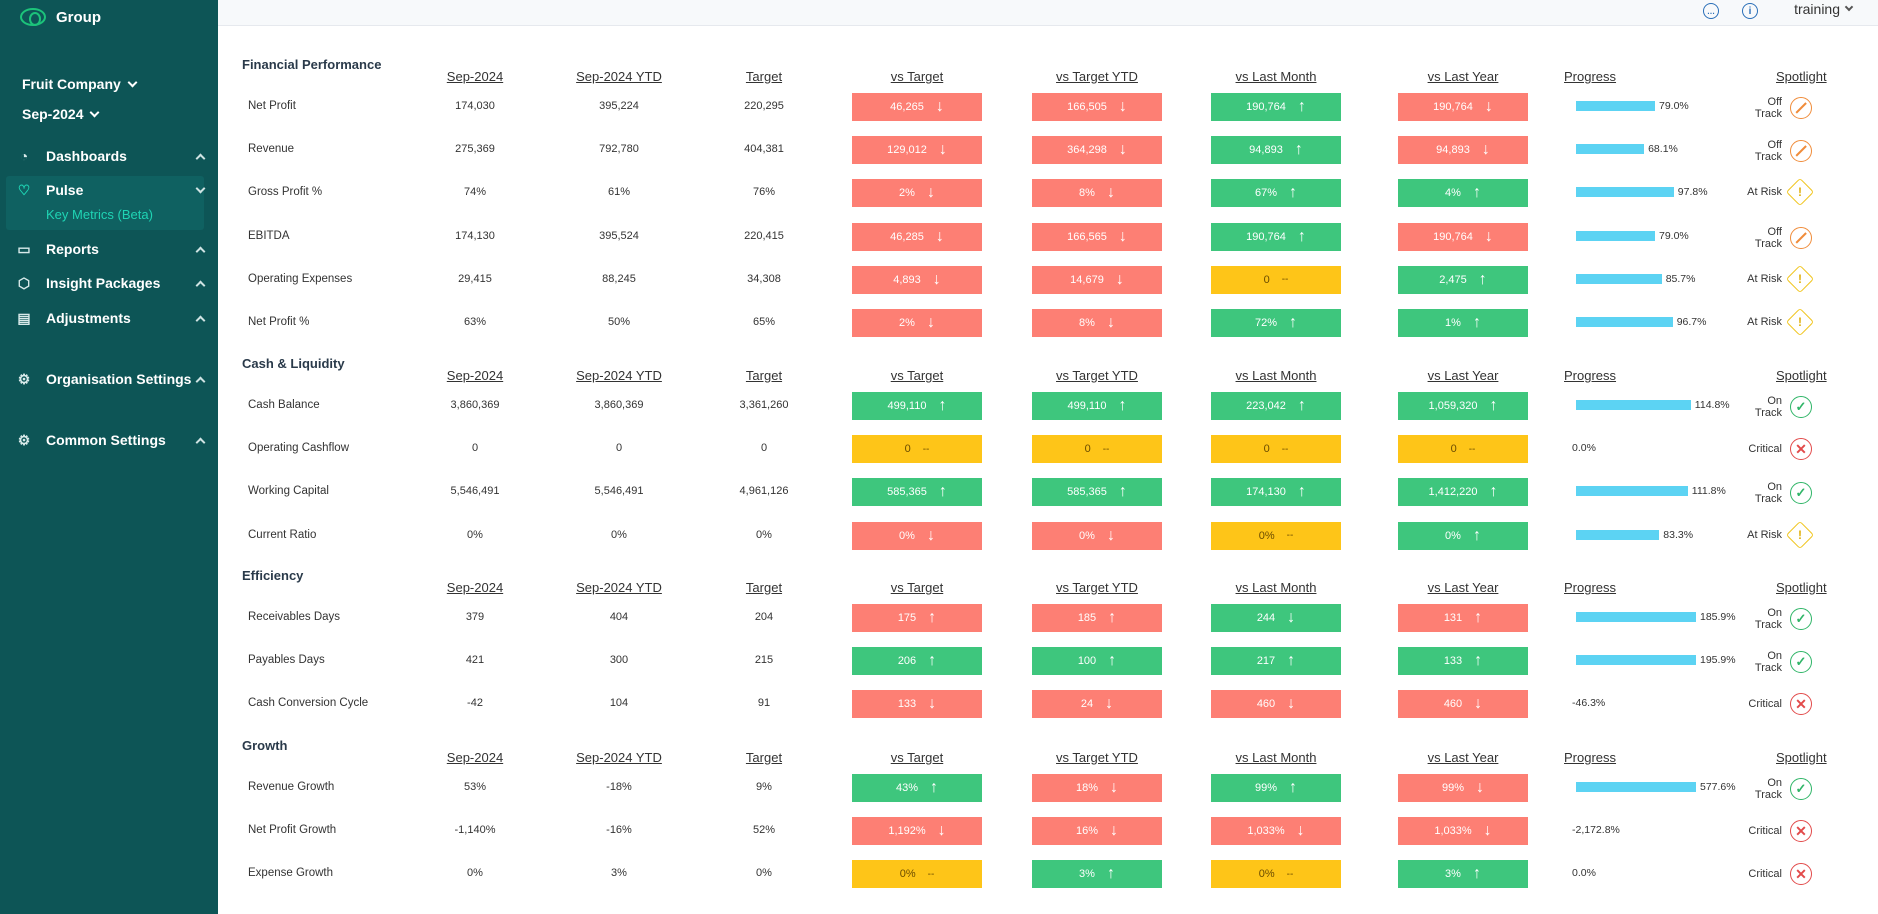 The height and width of the screenshot is (914, 1878). I want to click on variance-cell: 131 ↑, so click(1463, 618).